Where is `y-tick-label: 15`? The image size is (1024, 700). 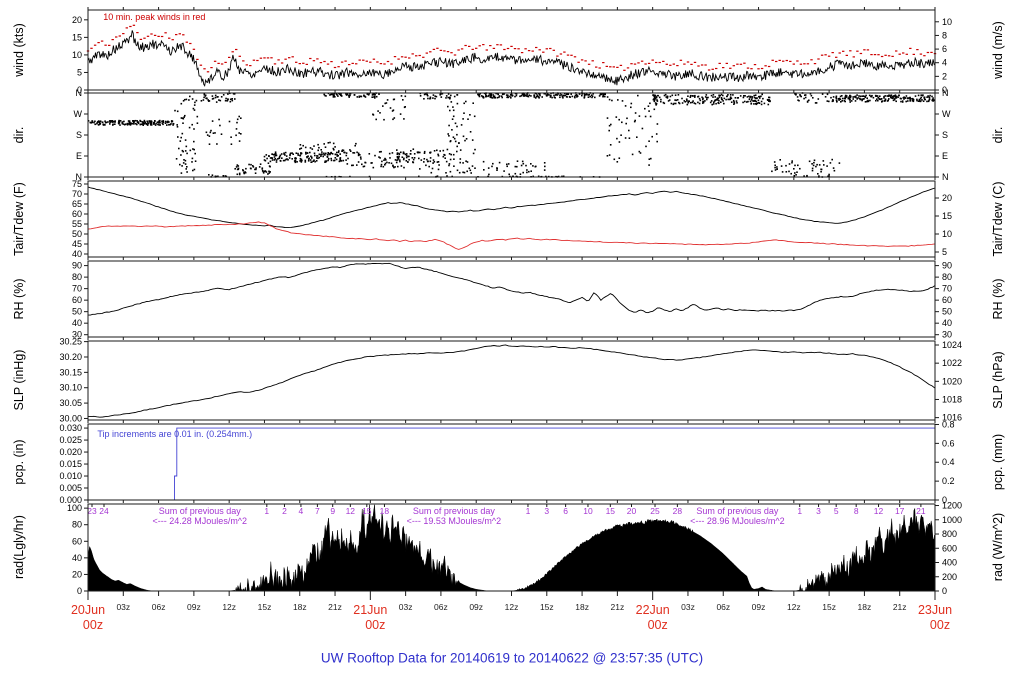
y-tick-label: 15 is located at coordinates (947, 216).